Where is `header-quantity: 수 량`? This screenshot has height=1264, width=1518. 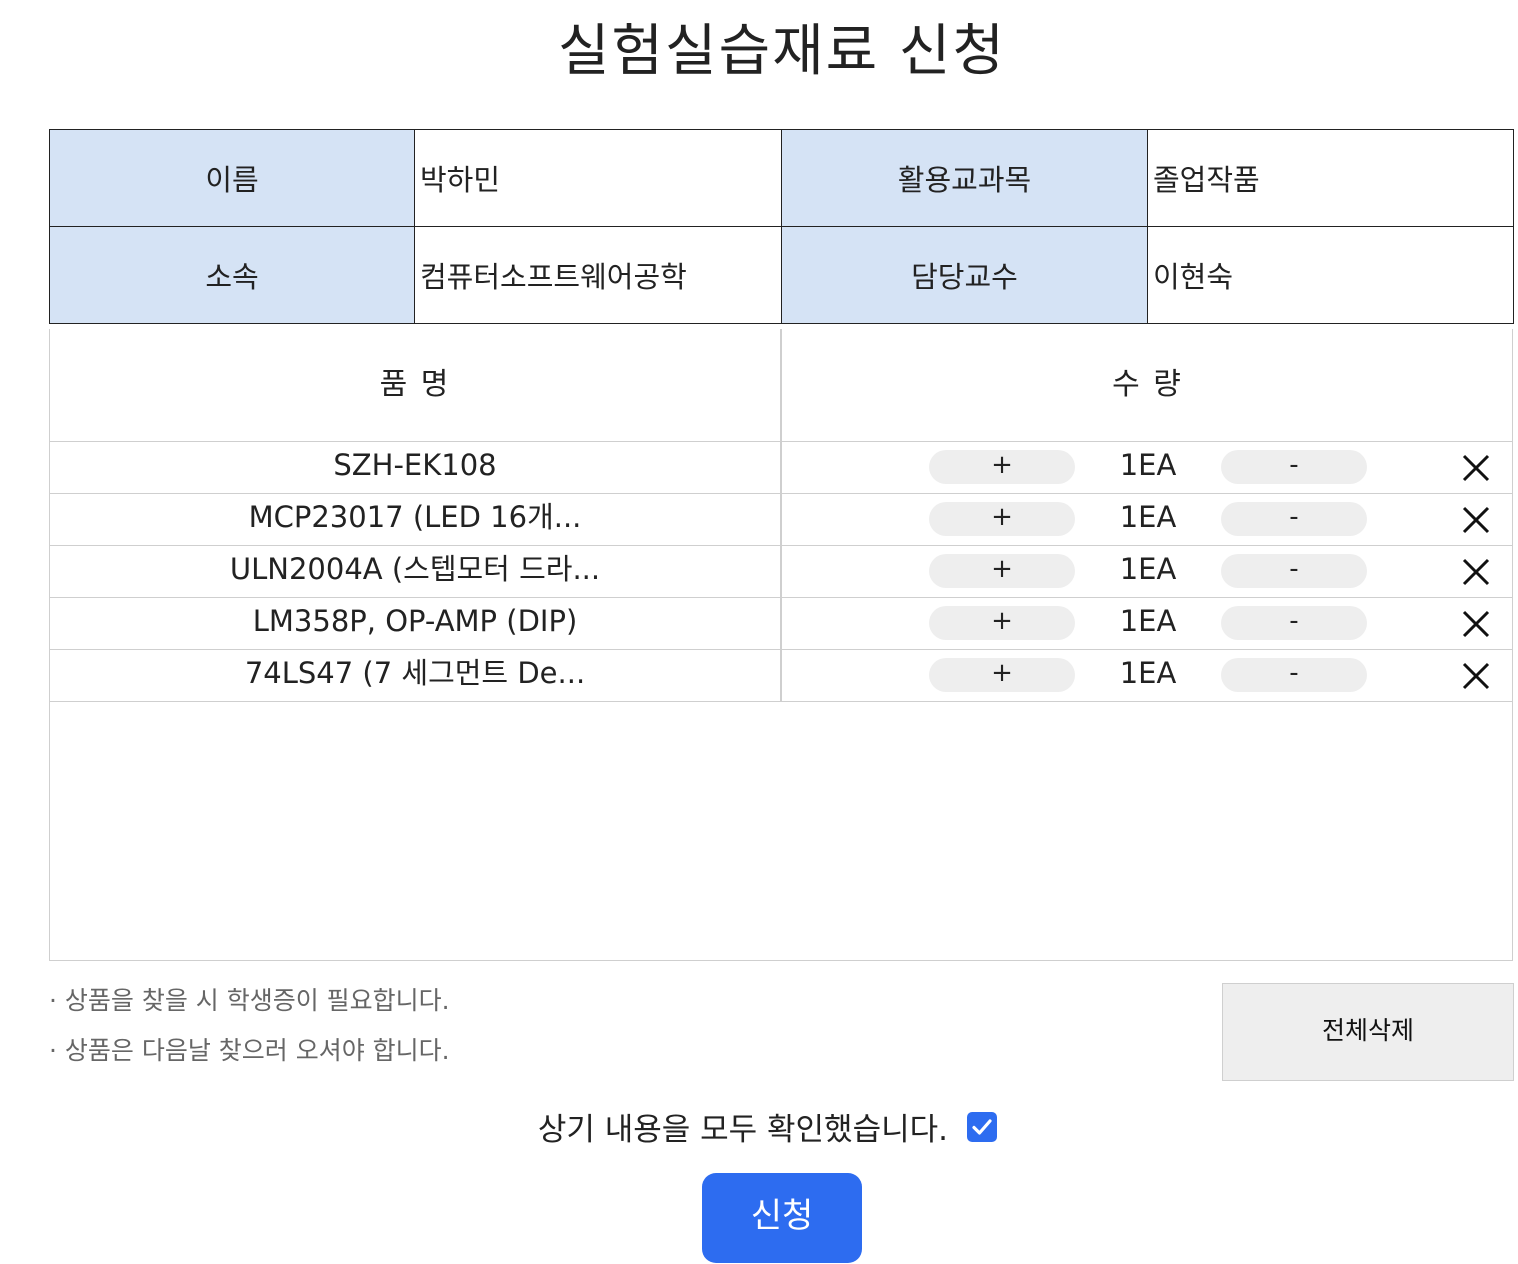 header-quantity: 수 량 is located at coordinates (1147, 384).